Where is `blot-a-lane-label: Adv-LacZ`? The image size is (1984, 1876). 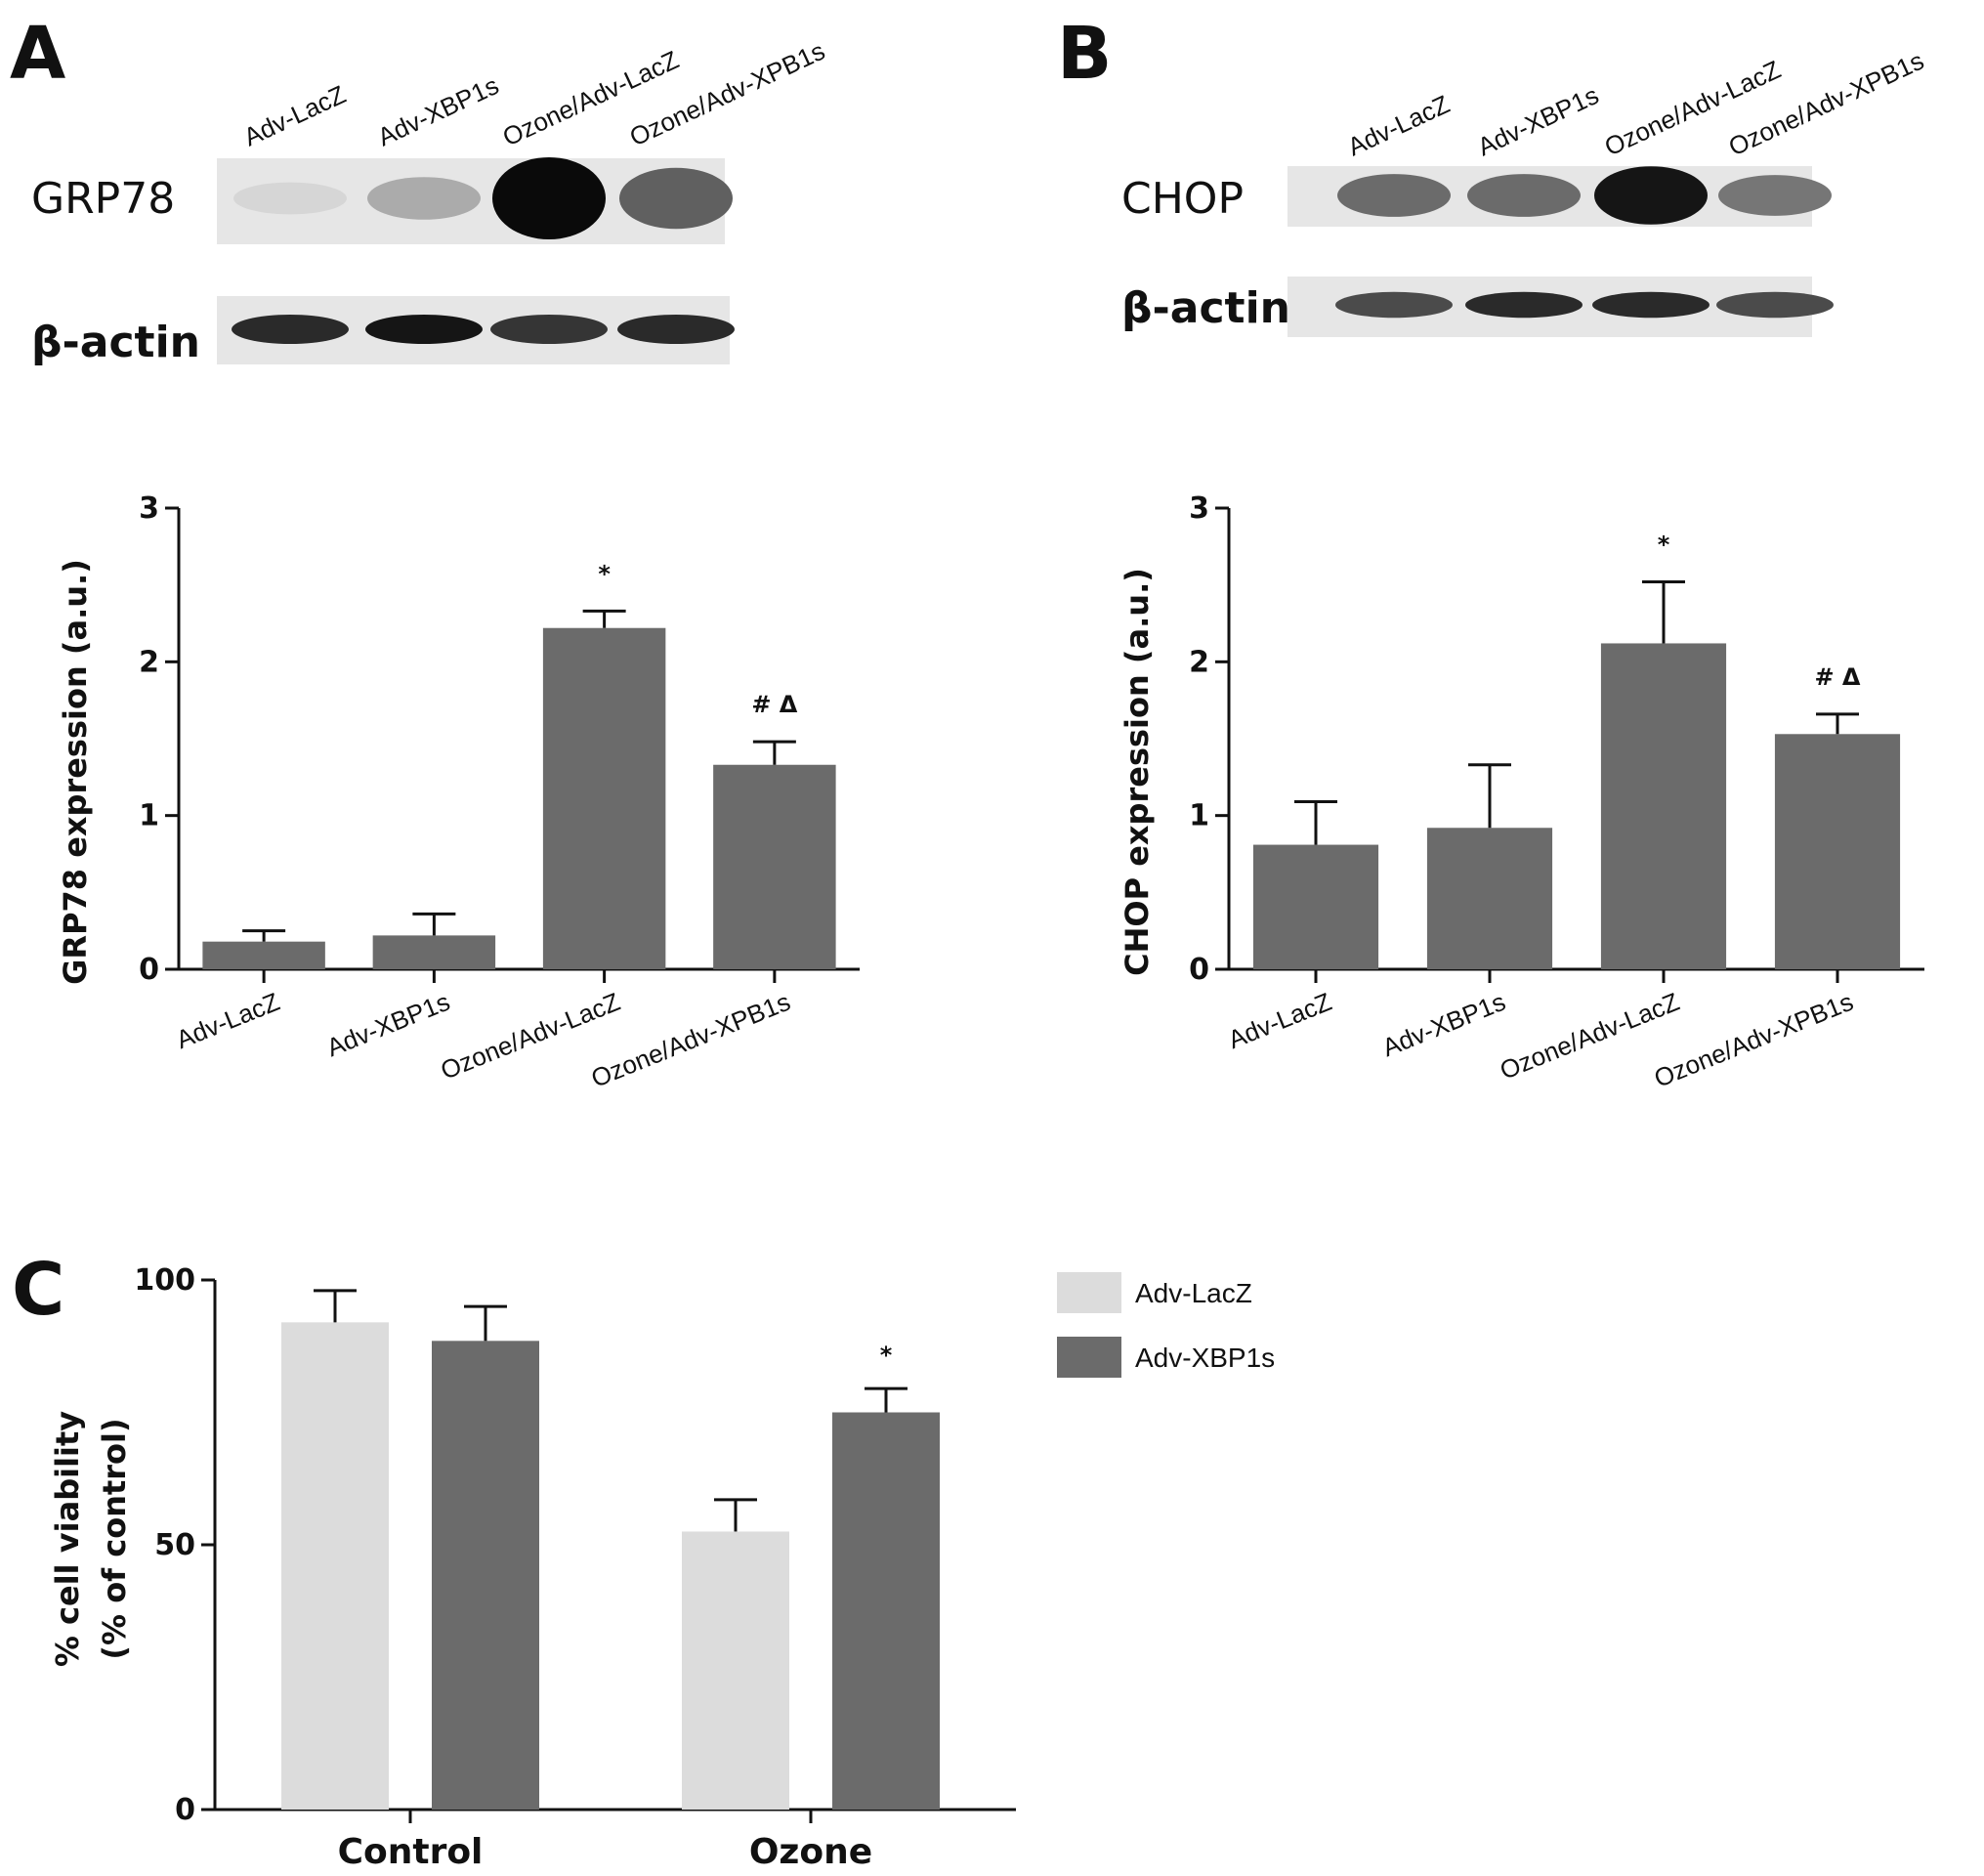 blot-a-lane-label: Adv-LacZ is located at coordinates (295, 115).